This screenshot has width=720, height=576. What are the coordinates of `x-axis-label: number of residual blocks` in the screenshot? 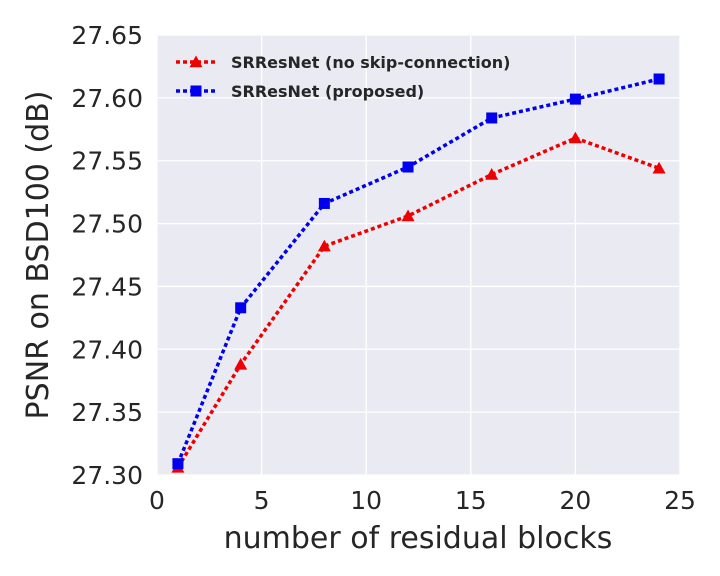 It's located at (418, 538).